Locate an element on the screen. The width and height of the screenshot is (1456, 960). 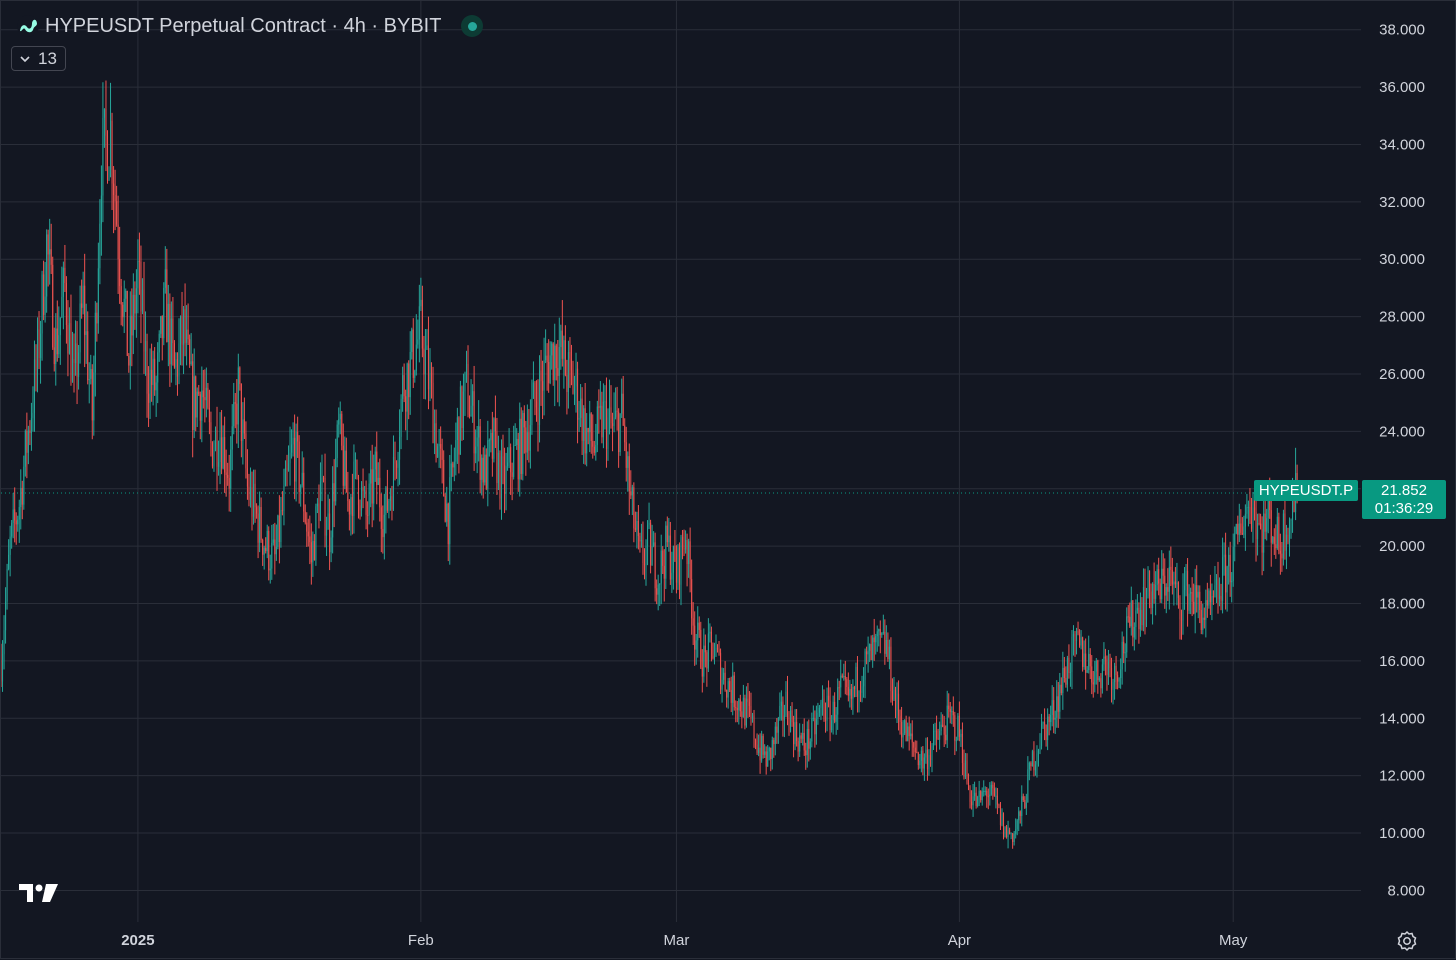
settings-gear-icon is located at coordinates (1407, 941).